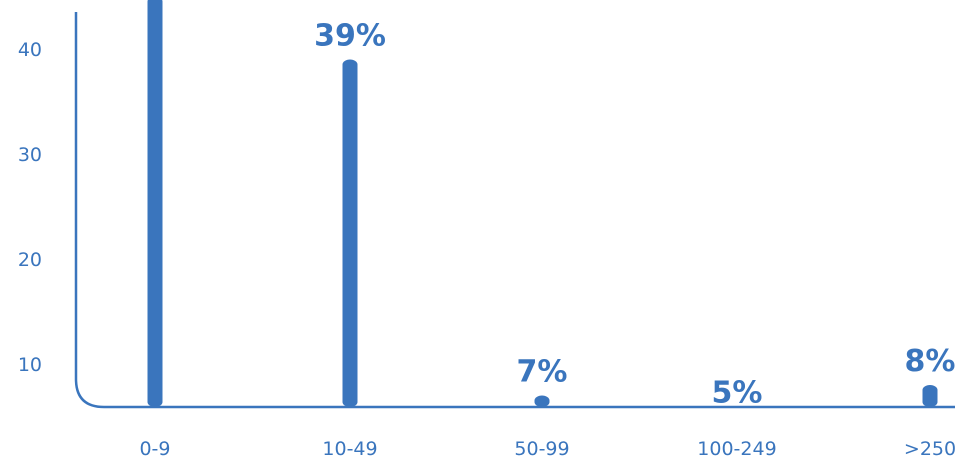 This screenshot has width=962, height=460. Describe the element at coordinates (30, 50) in the screenshot. I see `y-tick-label: 40` at that location.